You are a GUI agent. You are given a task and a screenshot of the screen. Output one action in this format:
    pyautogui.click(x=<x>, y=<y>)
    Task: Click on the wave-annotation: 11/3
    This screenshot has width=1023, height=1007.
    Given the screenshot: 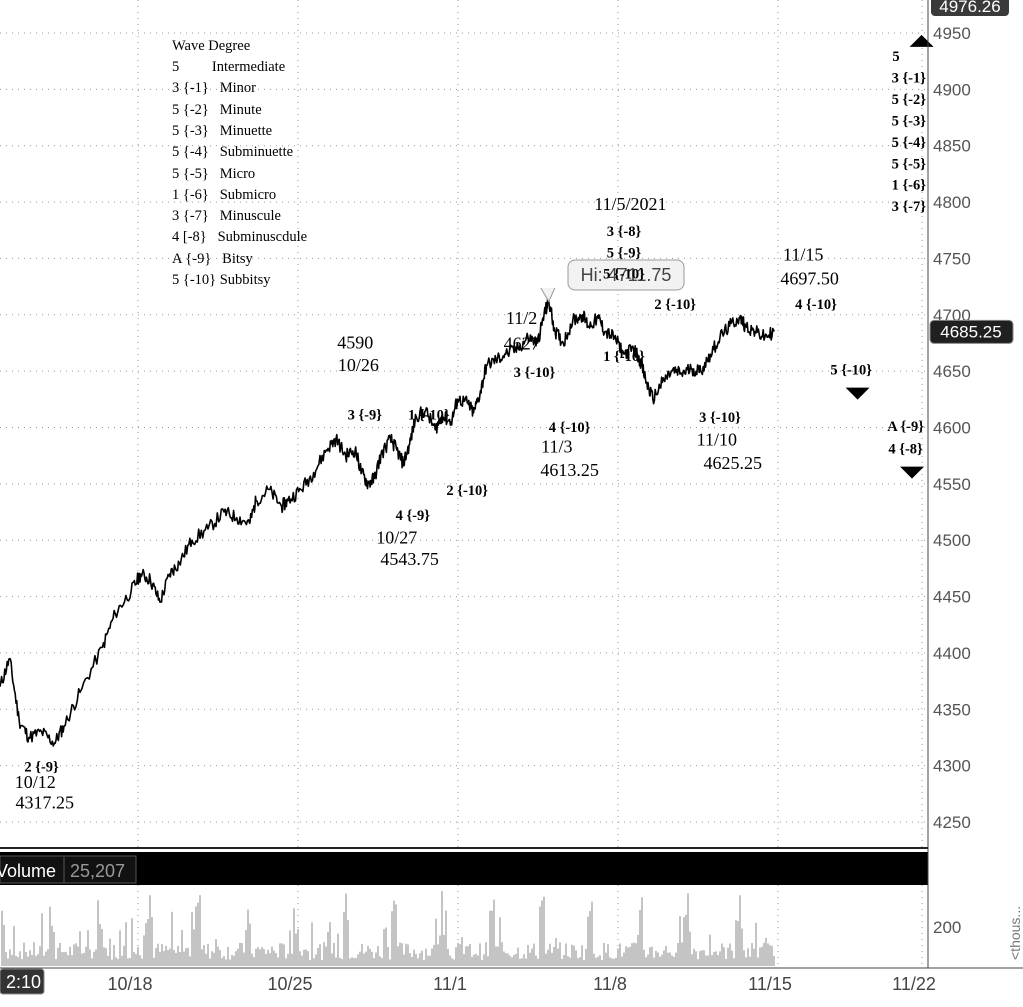 What is the action you would take?
    pyautogui.click(x=556, y=446)
    